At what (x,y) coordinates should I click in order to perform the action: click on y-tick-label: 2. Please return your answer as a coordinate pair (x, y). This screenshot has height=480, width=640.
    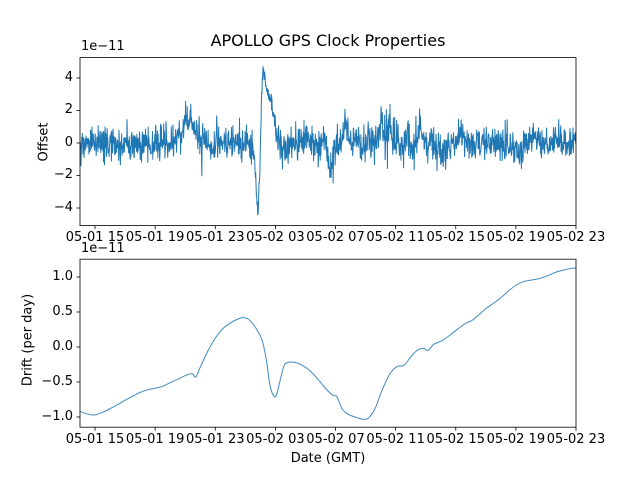
    Looking at the image, I should click on (68, 110).